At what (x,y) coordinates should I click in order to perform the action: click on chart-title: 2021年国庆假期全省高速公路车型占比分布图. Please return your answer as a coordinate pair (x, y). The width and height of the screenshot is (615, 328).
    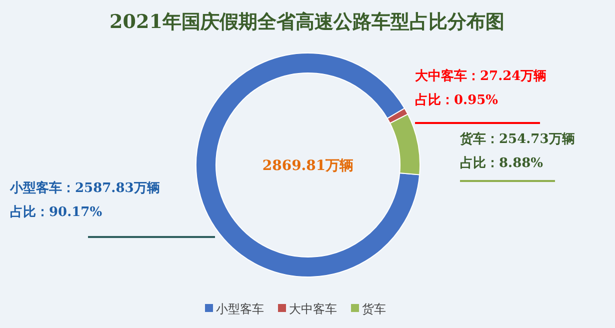
    Looking at the image, I should click on (307, 22).